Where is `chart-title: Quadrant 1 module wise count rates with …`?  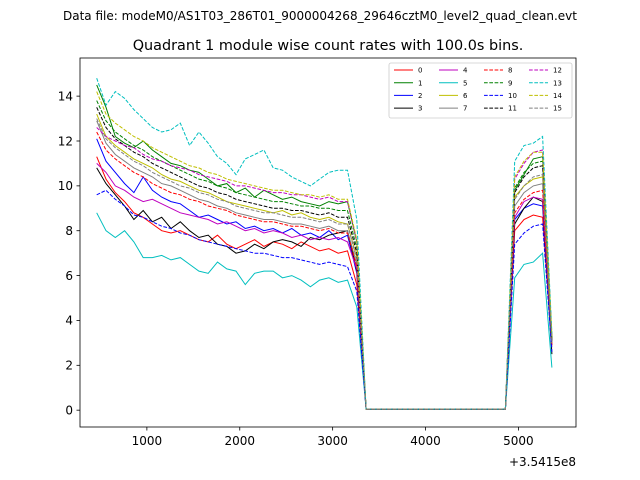 chart-title: Quadrant 1 module wise count rates with … is located at coordinates (328, 46).